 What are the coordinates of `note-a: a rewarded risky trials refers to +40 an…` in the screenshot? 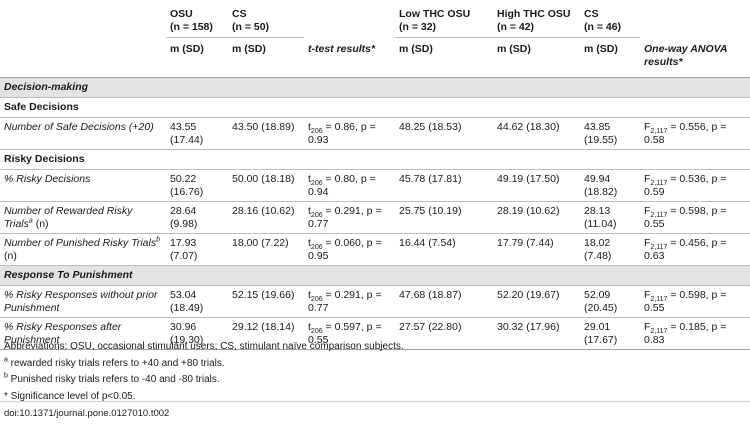 It's located at (114, 362).